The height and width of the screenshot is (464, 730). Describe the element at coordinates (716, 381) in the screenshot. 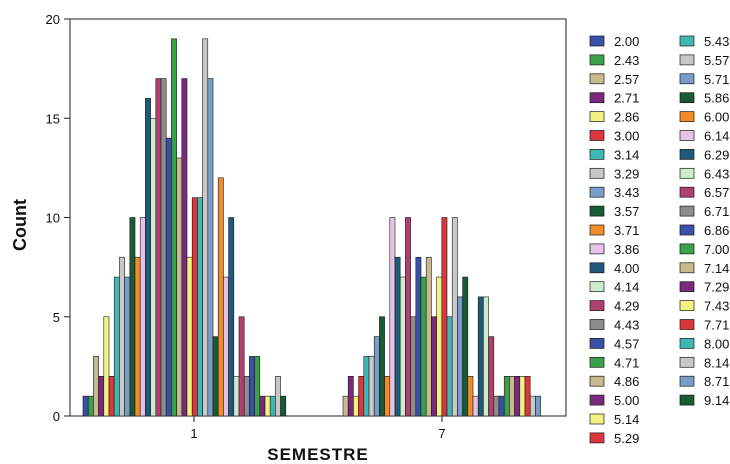

I see `legend-label: 8.71` at that location.